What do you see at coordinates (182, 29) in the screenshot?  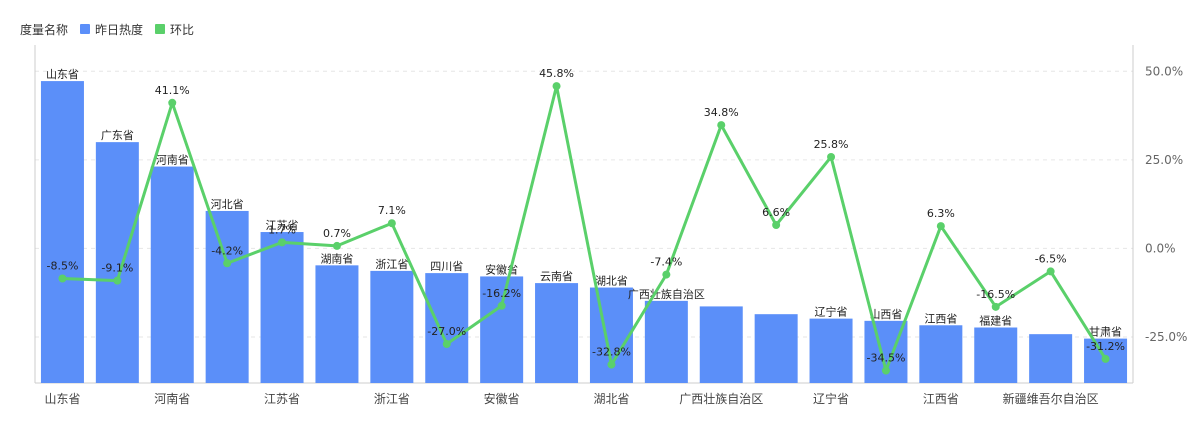 I see `legend-label-mom: 环比` at bounding box center [182, 29].